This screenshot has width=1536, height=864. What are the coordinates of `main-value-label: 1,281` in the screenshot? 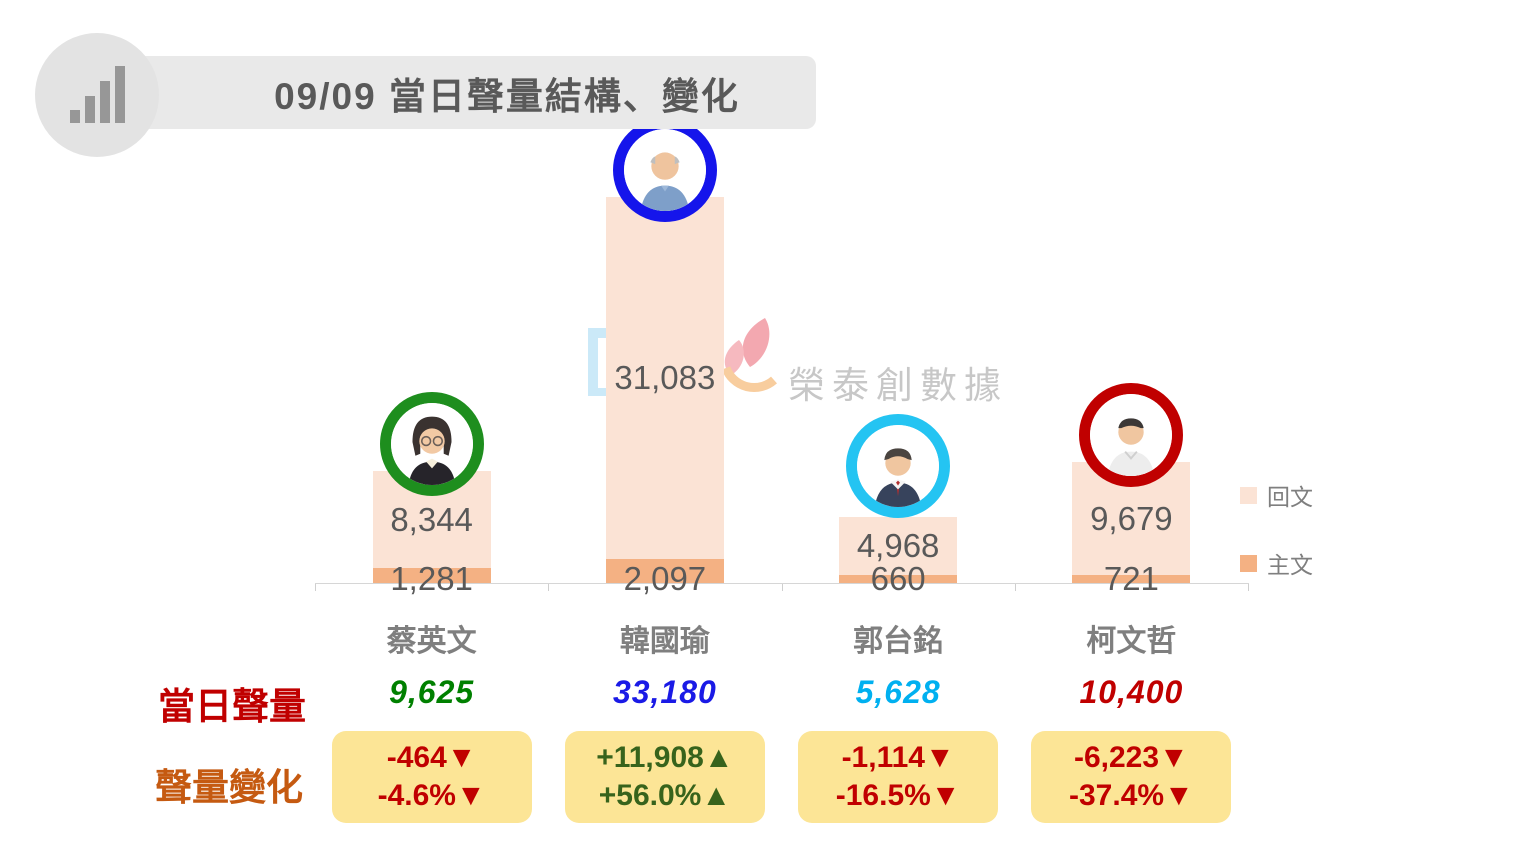 It's located at (431, 578).